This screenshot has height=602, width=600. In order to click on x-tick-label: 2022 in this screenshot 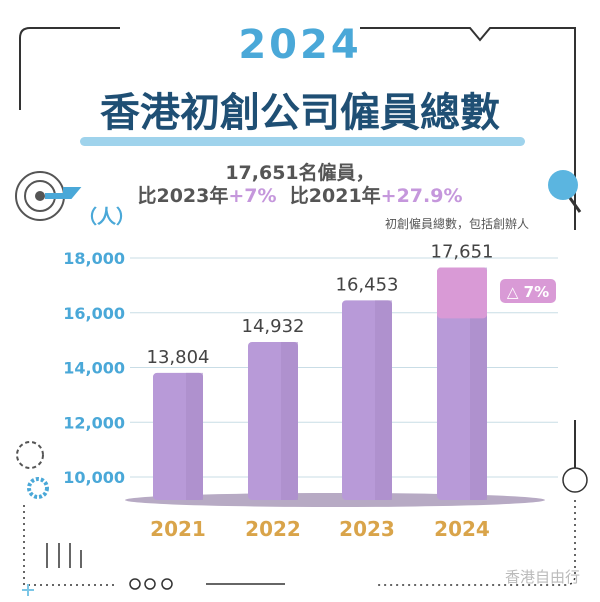, I will do `click(273, 529)`.